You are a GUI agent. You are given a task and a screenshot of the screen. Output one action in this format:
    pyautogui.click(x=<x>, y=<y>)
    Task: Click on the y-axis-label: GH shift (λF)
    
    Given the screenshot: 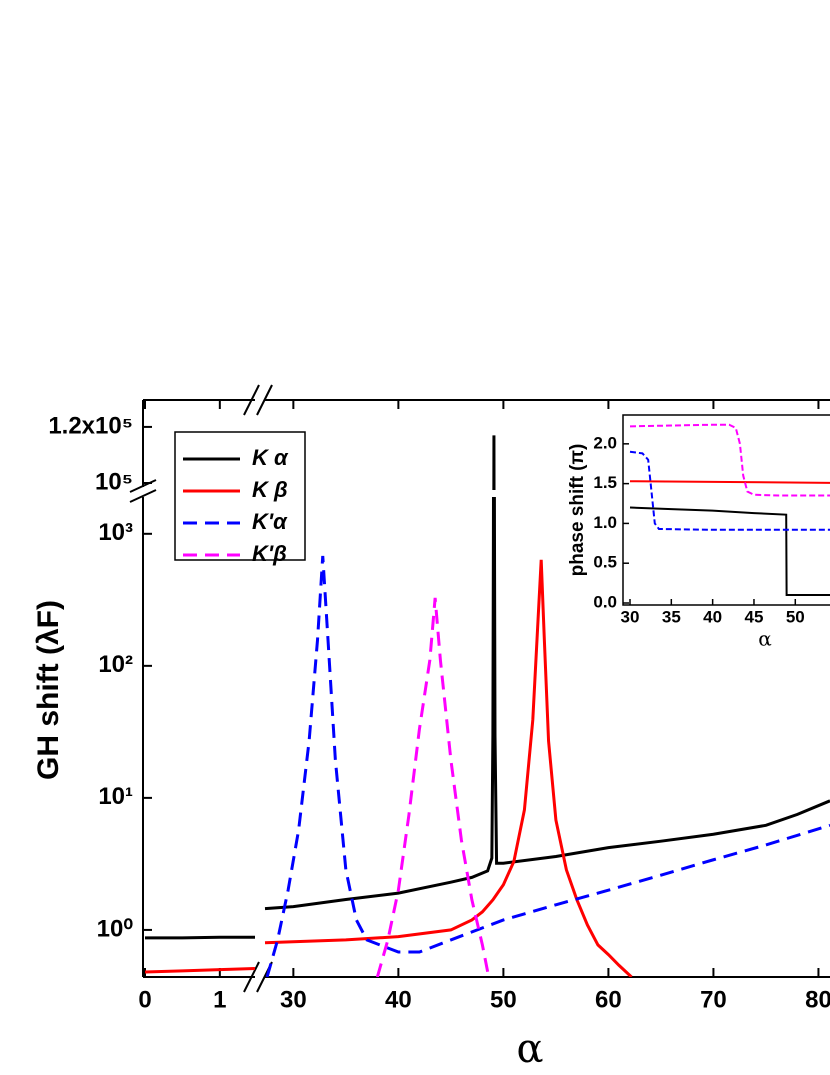 What is the action you would take?
    pyautogui.click(x=48, y=690)
    